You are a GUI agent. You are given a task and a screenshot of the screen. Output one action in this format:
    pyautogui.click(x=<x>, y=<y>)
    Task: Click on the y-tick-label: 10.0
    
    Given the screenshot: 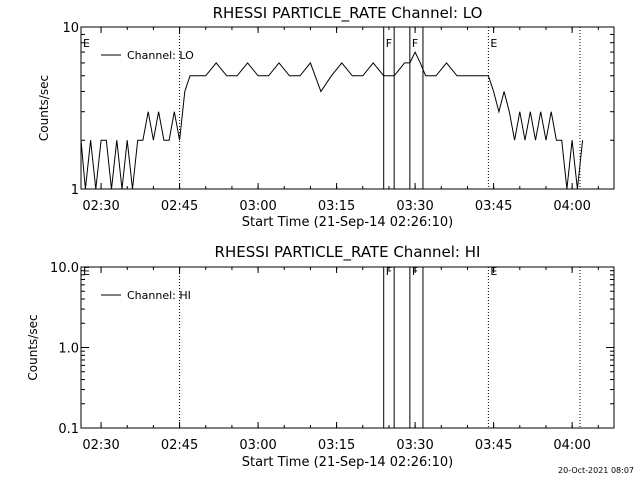 What is the action you would take?
    pyautogui.click(x=64, y=268)
    